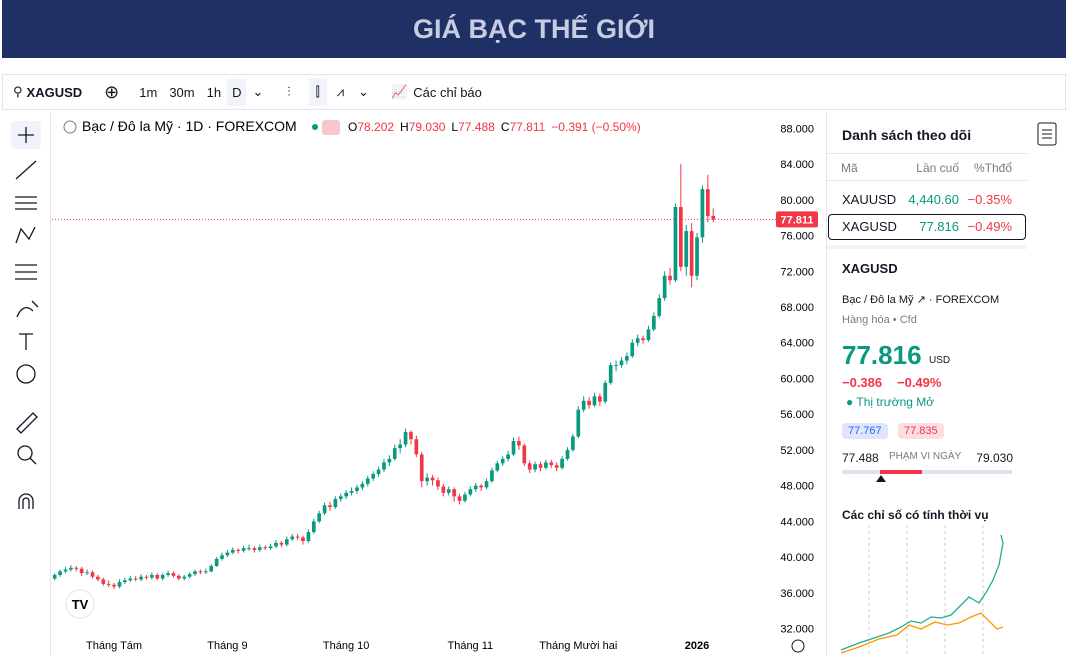 This screenshot has width=1070, height=656. I want to click on trendline-tool, so click(26, 170).